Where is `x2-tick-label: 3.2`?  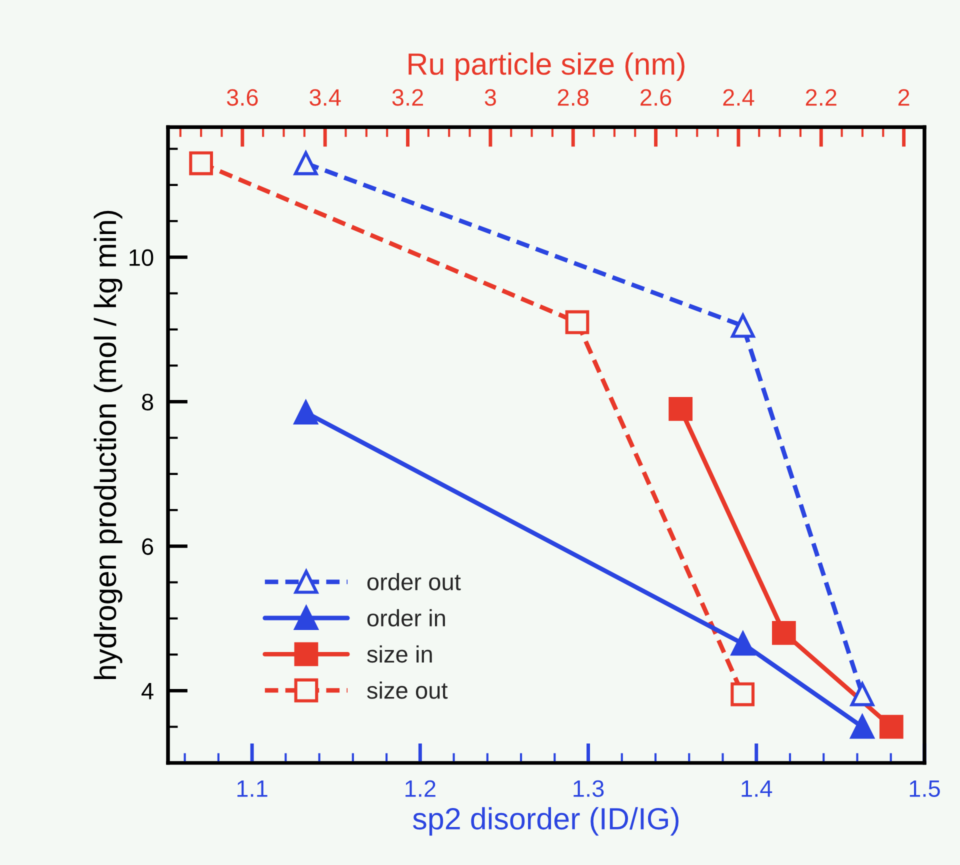 x2-tick-label: 3.2 is located at coordinates (407, 97).